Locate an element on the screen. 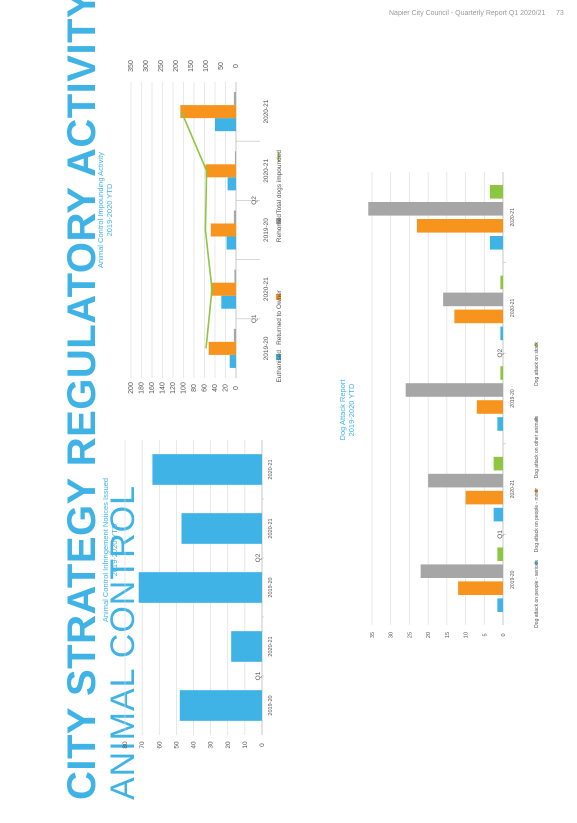 Image resolution: width=577 pixels, height=823 pixels. tick-label: 160 is located at coordinates (152, 388).